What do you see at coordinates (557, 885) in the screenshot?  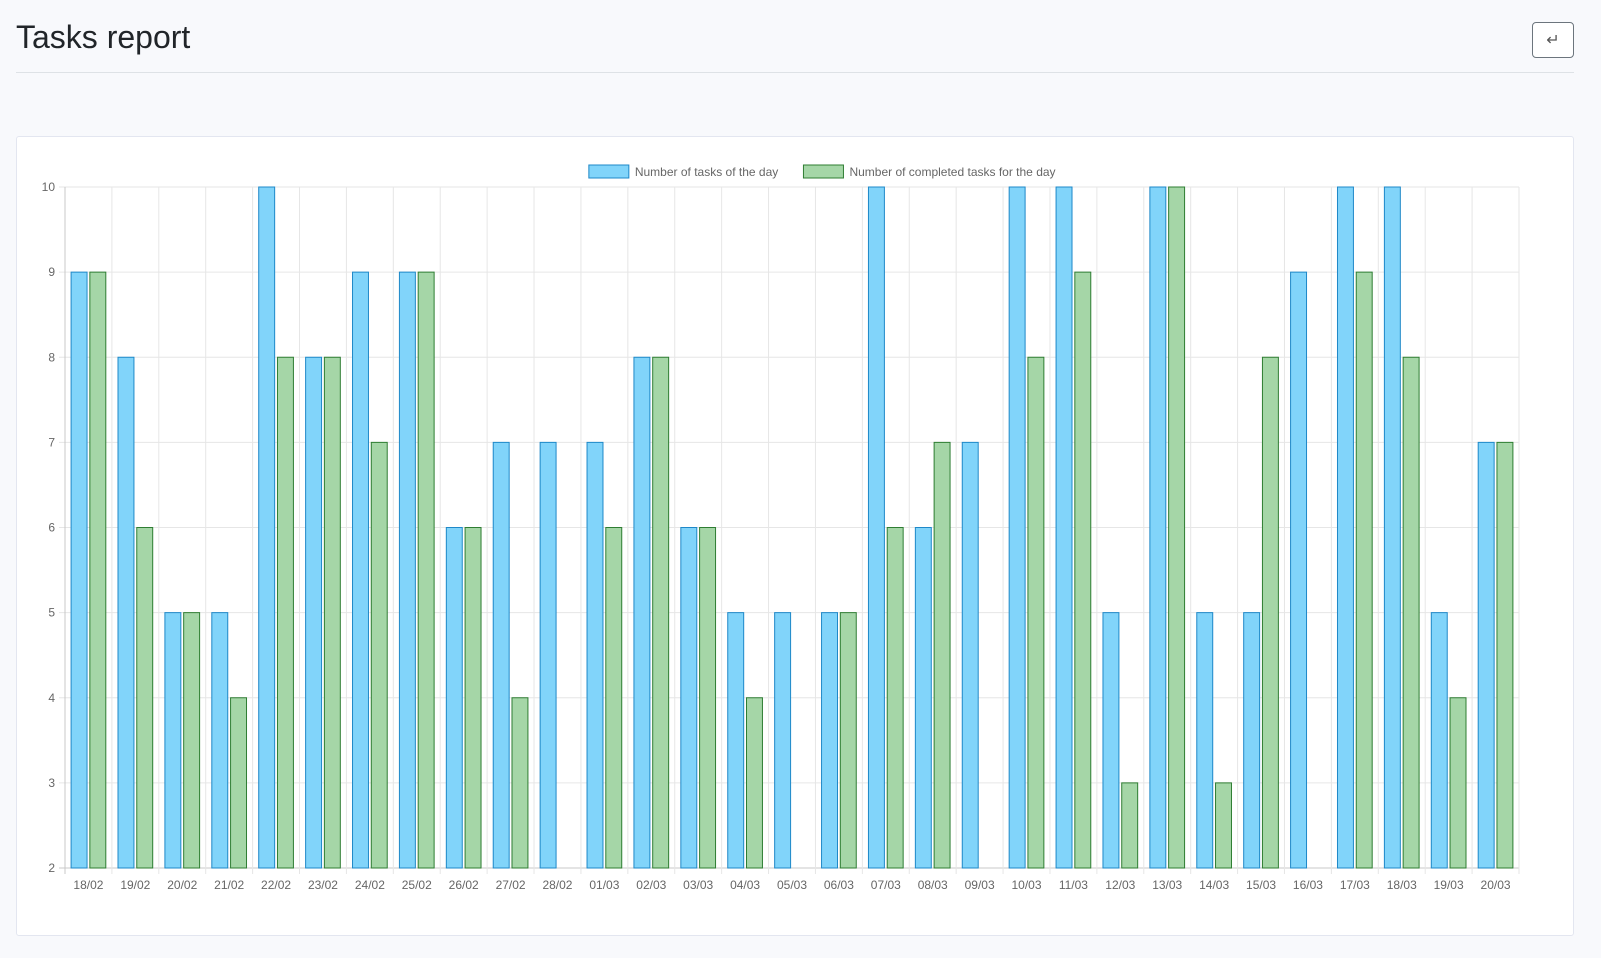 I see `x-tick-label: 28/02` at bounding box center [557, 885].